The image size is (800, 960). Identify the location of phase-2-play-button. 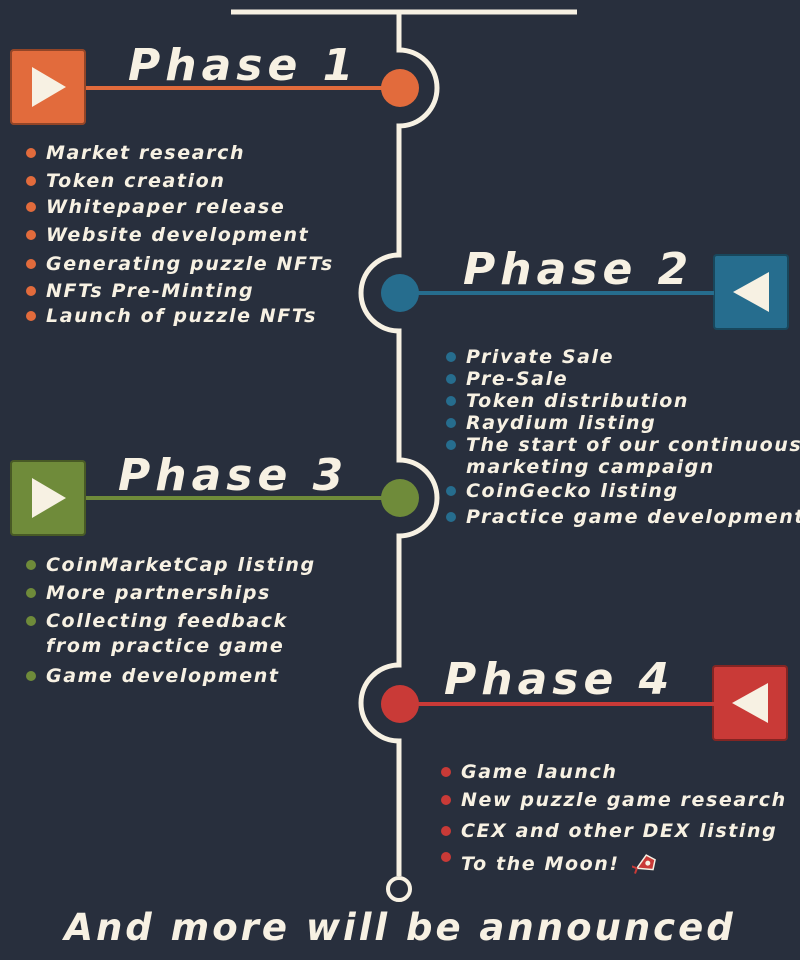
(751, 292).